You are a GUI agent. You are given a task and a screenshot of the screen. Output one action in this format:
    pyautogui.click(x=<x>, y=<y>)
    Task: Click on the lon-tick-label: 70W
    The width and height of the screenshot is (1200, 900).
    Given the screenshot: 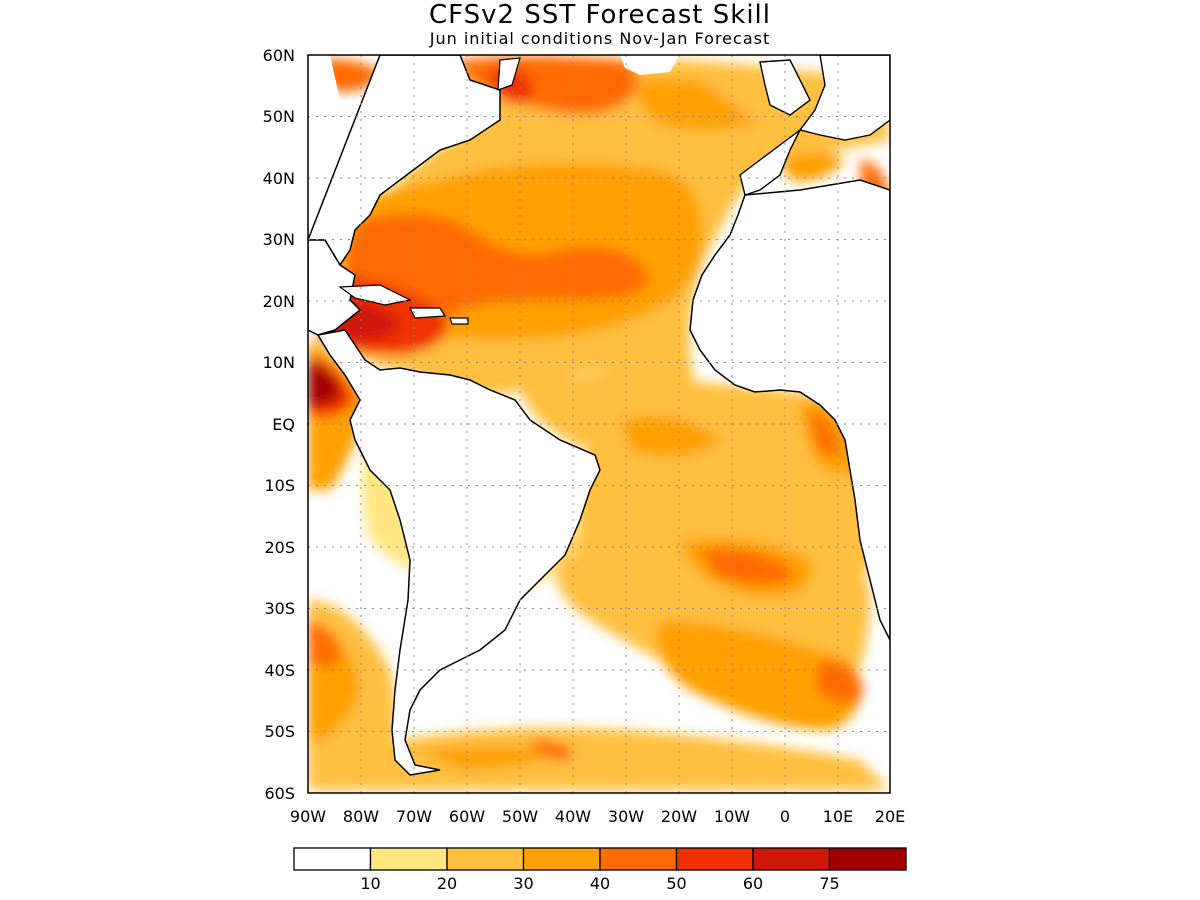 What is the action you would take?
    pyautogui.click(x=414, y=816)
    